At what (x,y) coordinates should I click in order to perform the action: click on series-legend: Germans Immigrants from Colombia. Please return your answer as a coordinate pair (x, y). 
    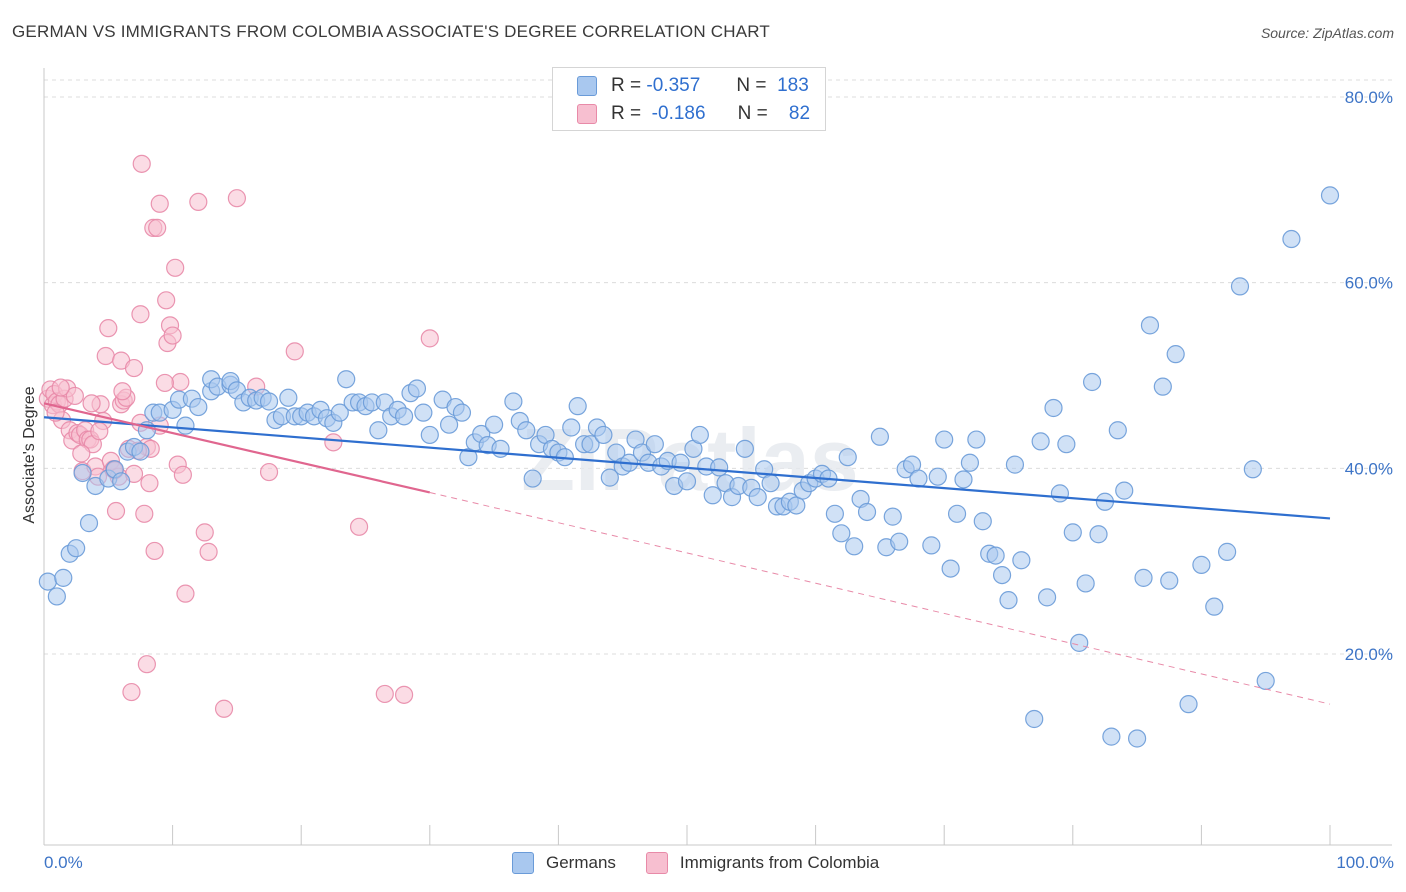
    Looking at the image, I should click on (710, 863).